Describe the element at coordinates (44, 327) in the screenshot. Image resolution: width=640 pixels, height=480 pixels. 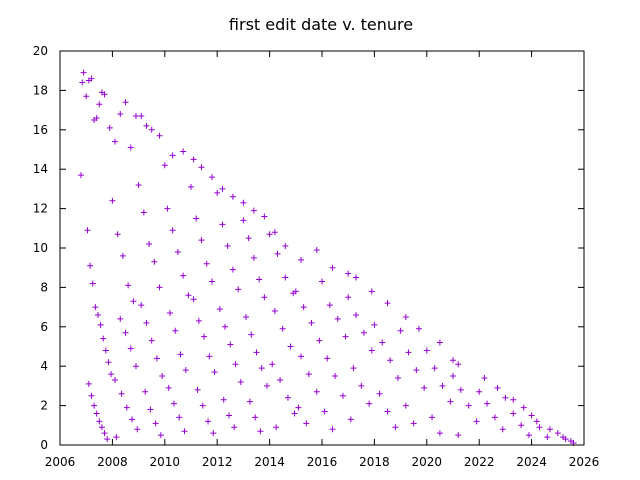
I see `y-tick-label: 6` at that location.